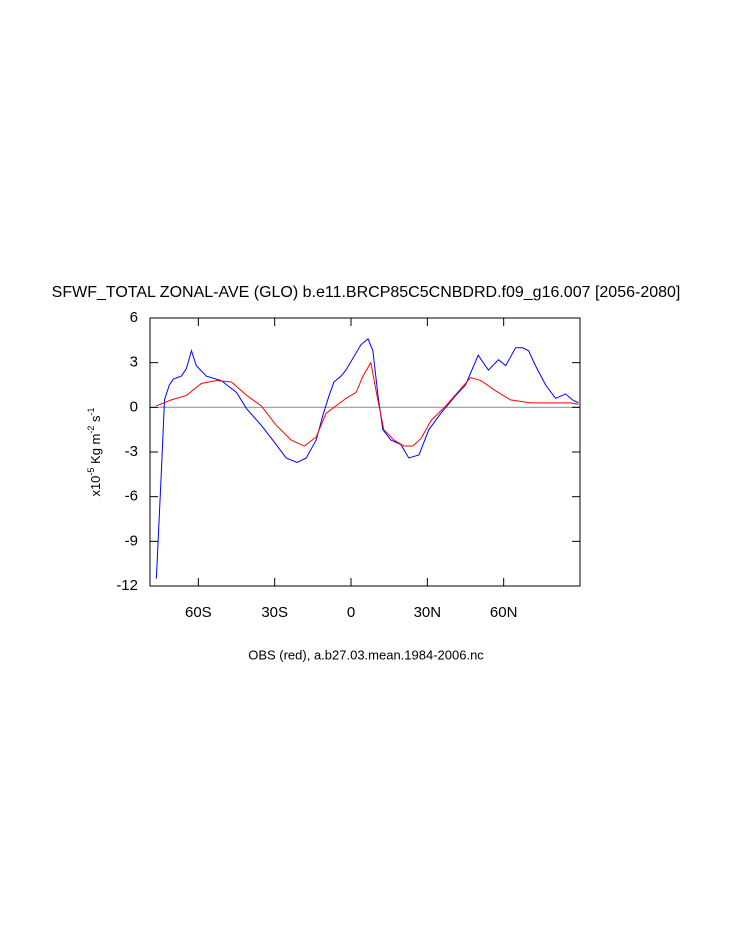  What do you see at coordinates (134, 362) in the screenshot?
I see `y-tick-label: 3` at bounding box center [134, 362].